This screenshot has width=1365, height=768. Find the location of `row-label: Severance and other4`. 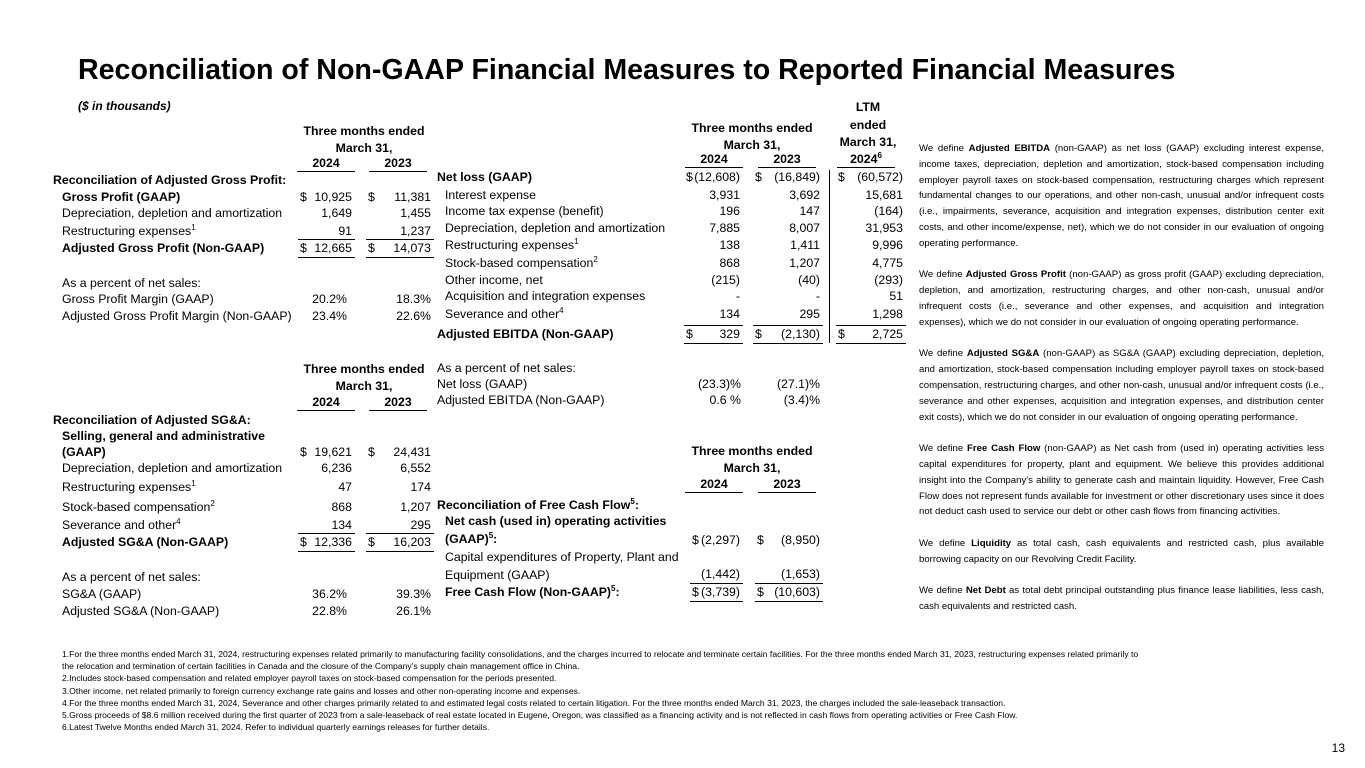

row-label: Severance and other4 is located at coordinates (504, 314).